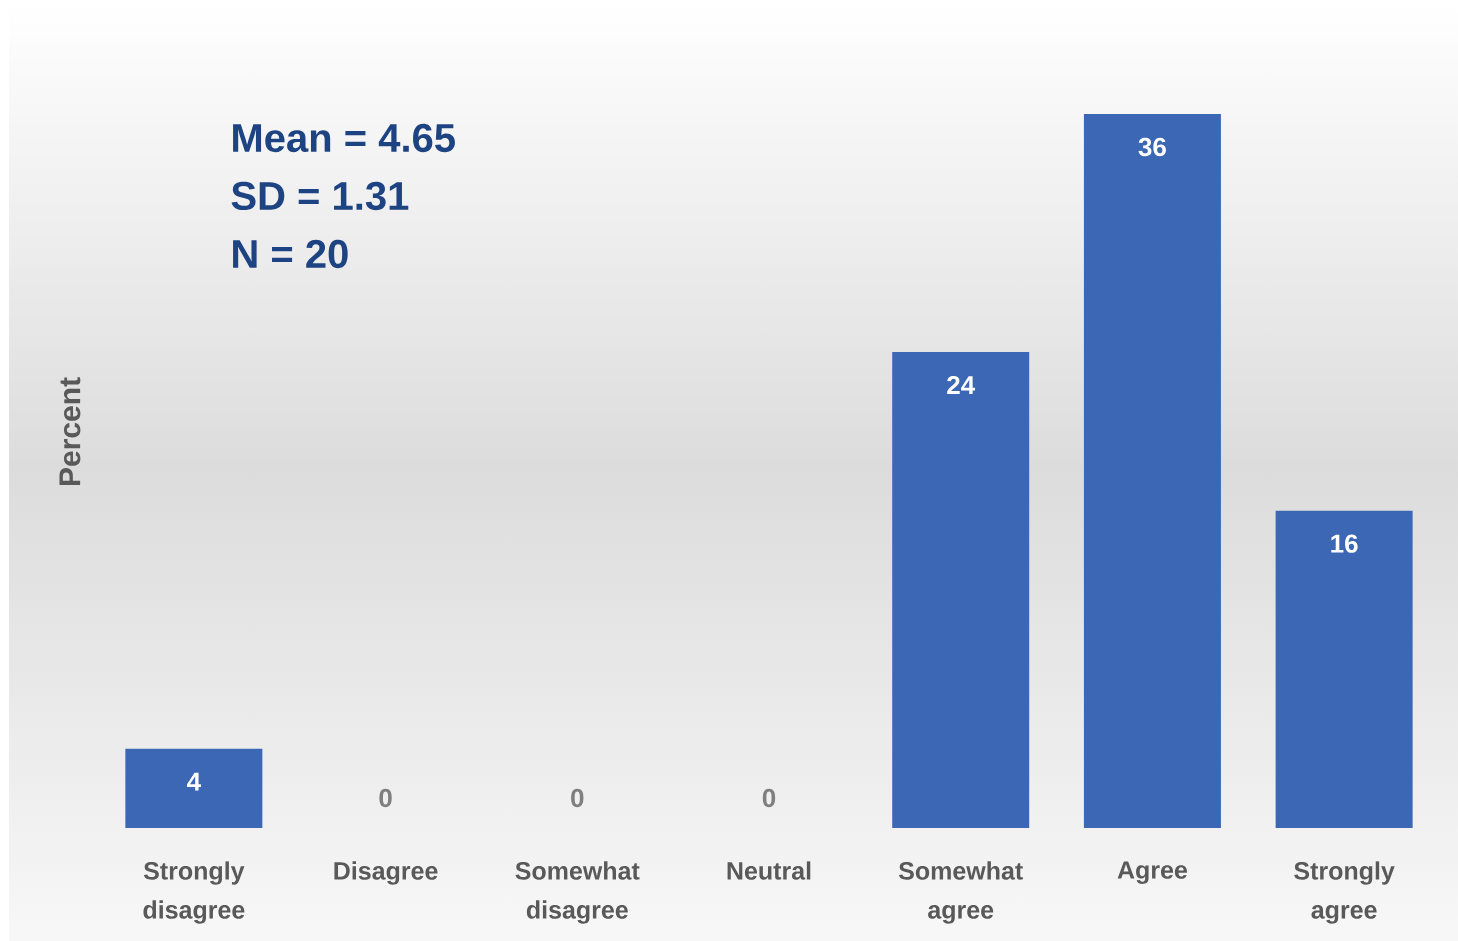  What do you see at coordinates (961, 385) in the screenshot?
I see `data-label: 24` at bounding box center [961, 385].